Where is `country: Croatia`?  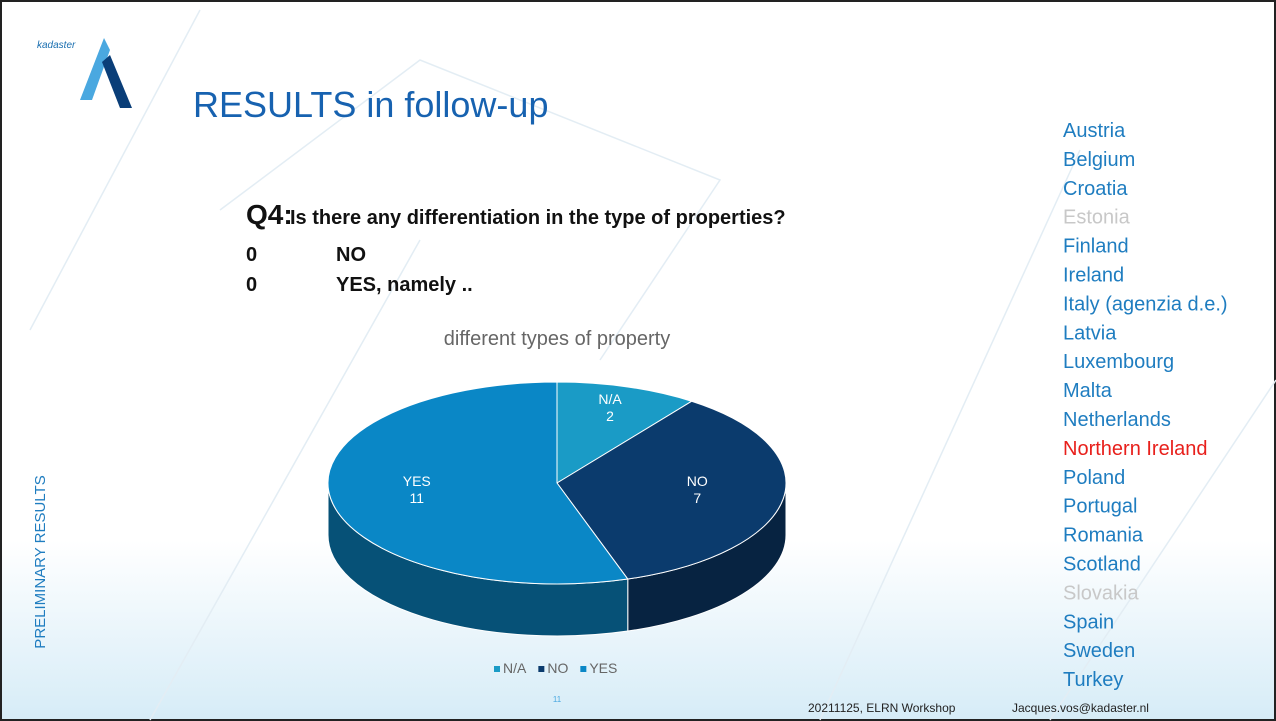 country: Croatia is located at coordinates (1095, 189).